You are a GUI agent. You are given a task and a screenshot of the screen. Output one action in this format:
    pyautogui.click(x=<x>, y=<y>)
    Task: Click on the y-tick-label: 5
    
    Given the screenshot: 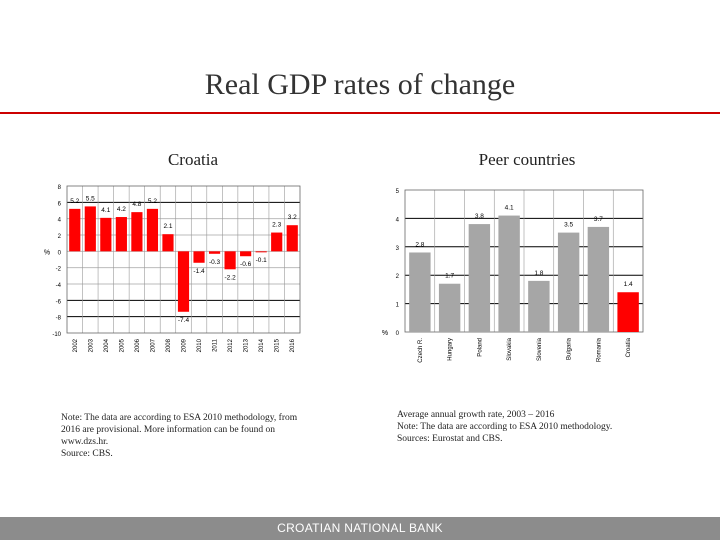 What is the action you would take?
    pyautogui.click(x=398, y=192)
    